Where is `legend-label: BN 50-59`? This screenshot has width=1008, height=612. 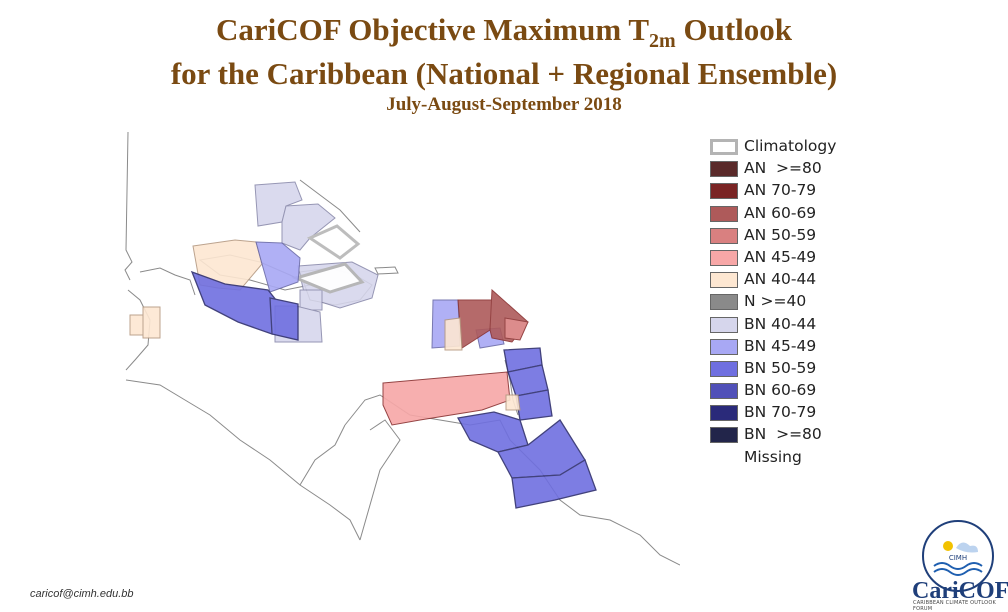 legend-label: BN 50-59 is located at coordinates (780, 367).